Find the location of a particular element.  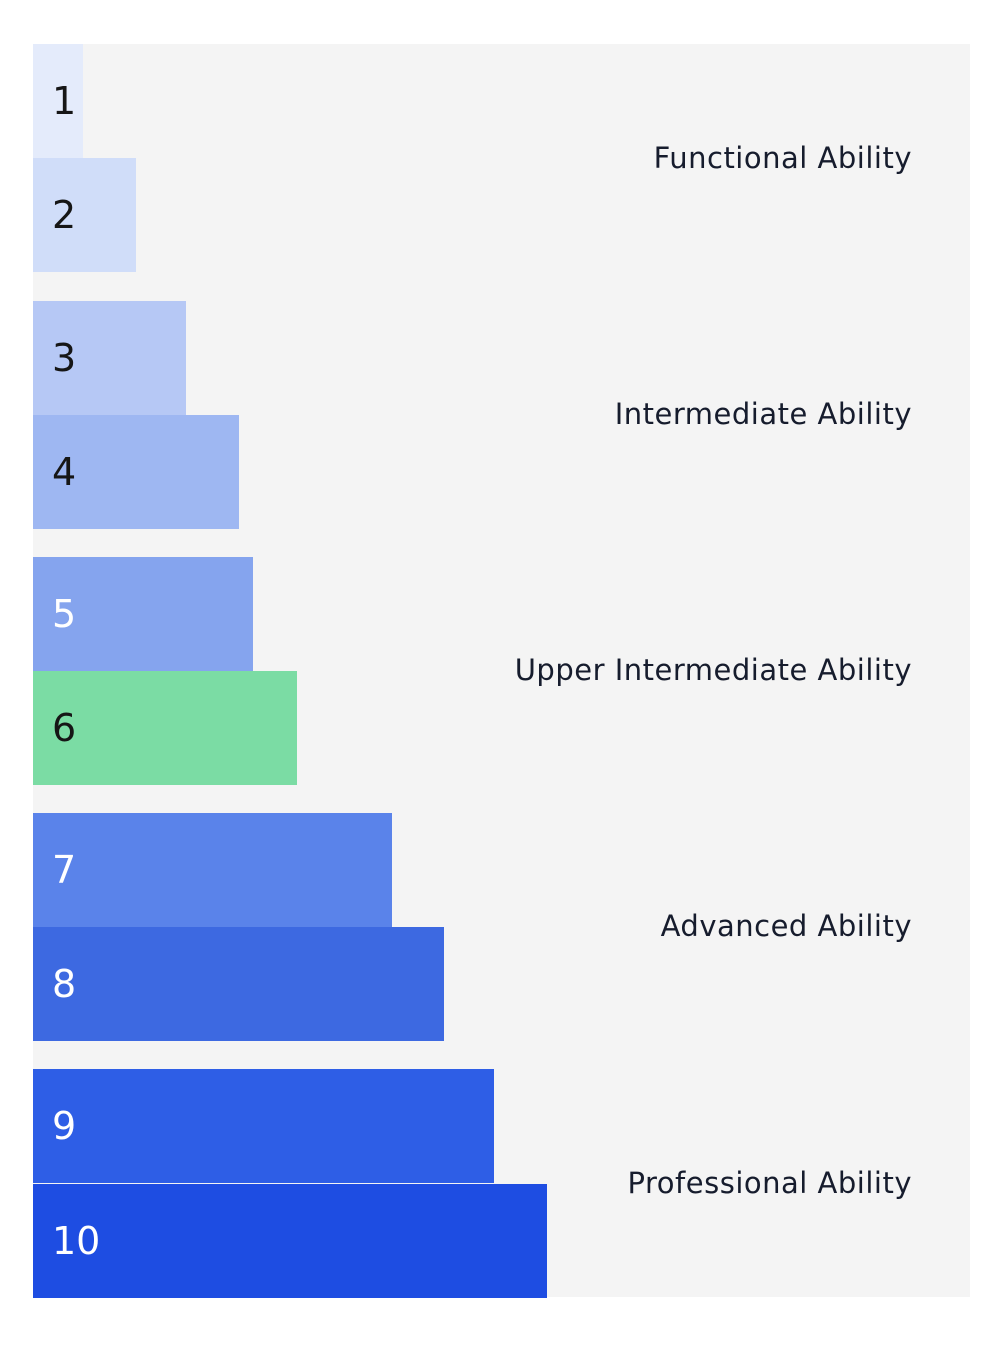

group-label-intermediate: Intermediate Ability is located at coordinates (763, 414).